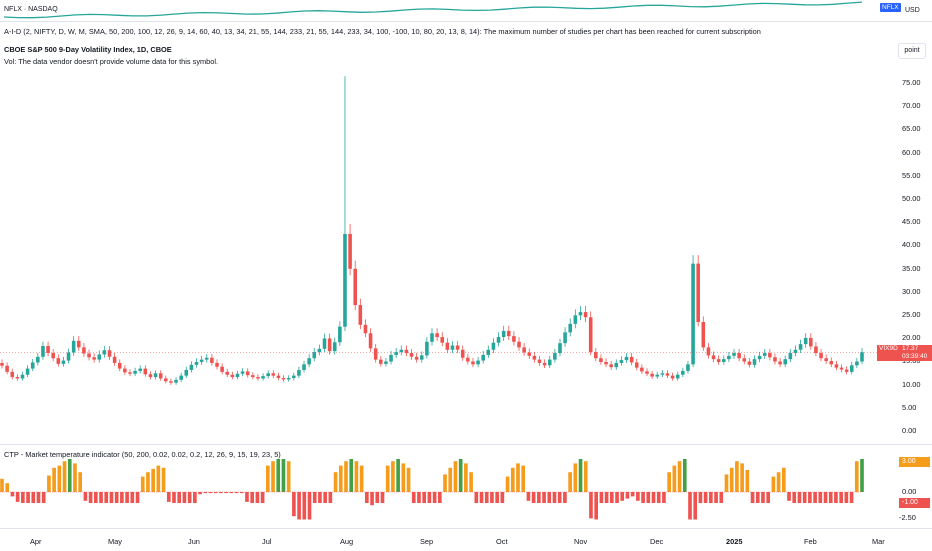 The height and width of the screenshot is (551, 932). What do you see at coordinates (115, 541) in the screenshot?
I see `time-tick: May` at bounding box center [115, 541].